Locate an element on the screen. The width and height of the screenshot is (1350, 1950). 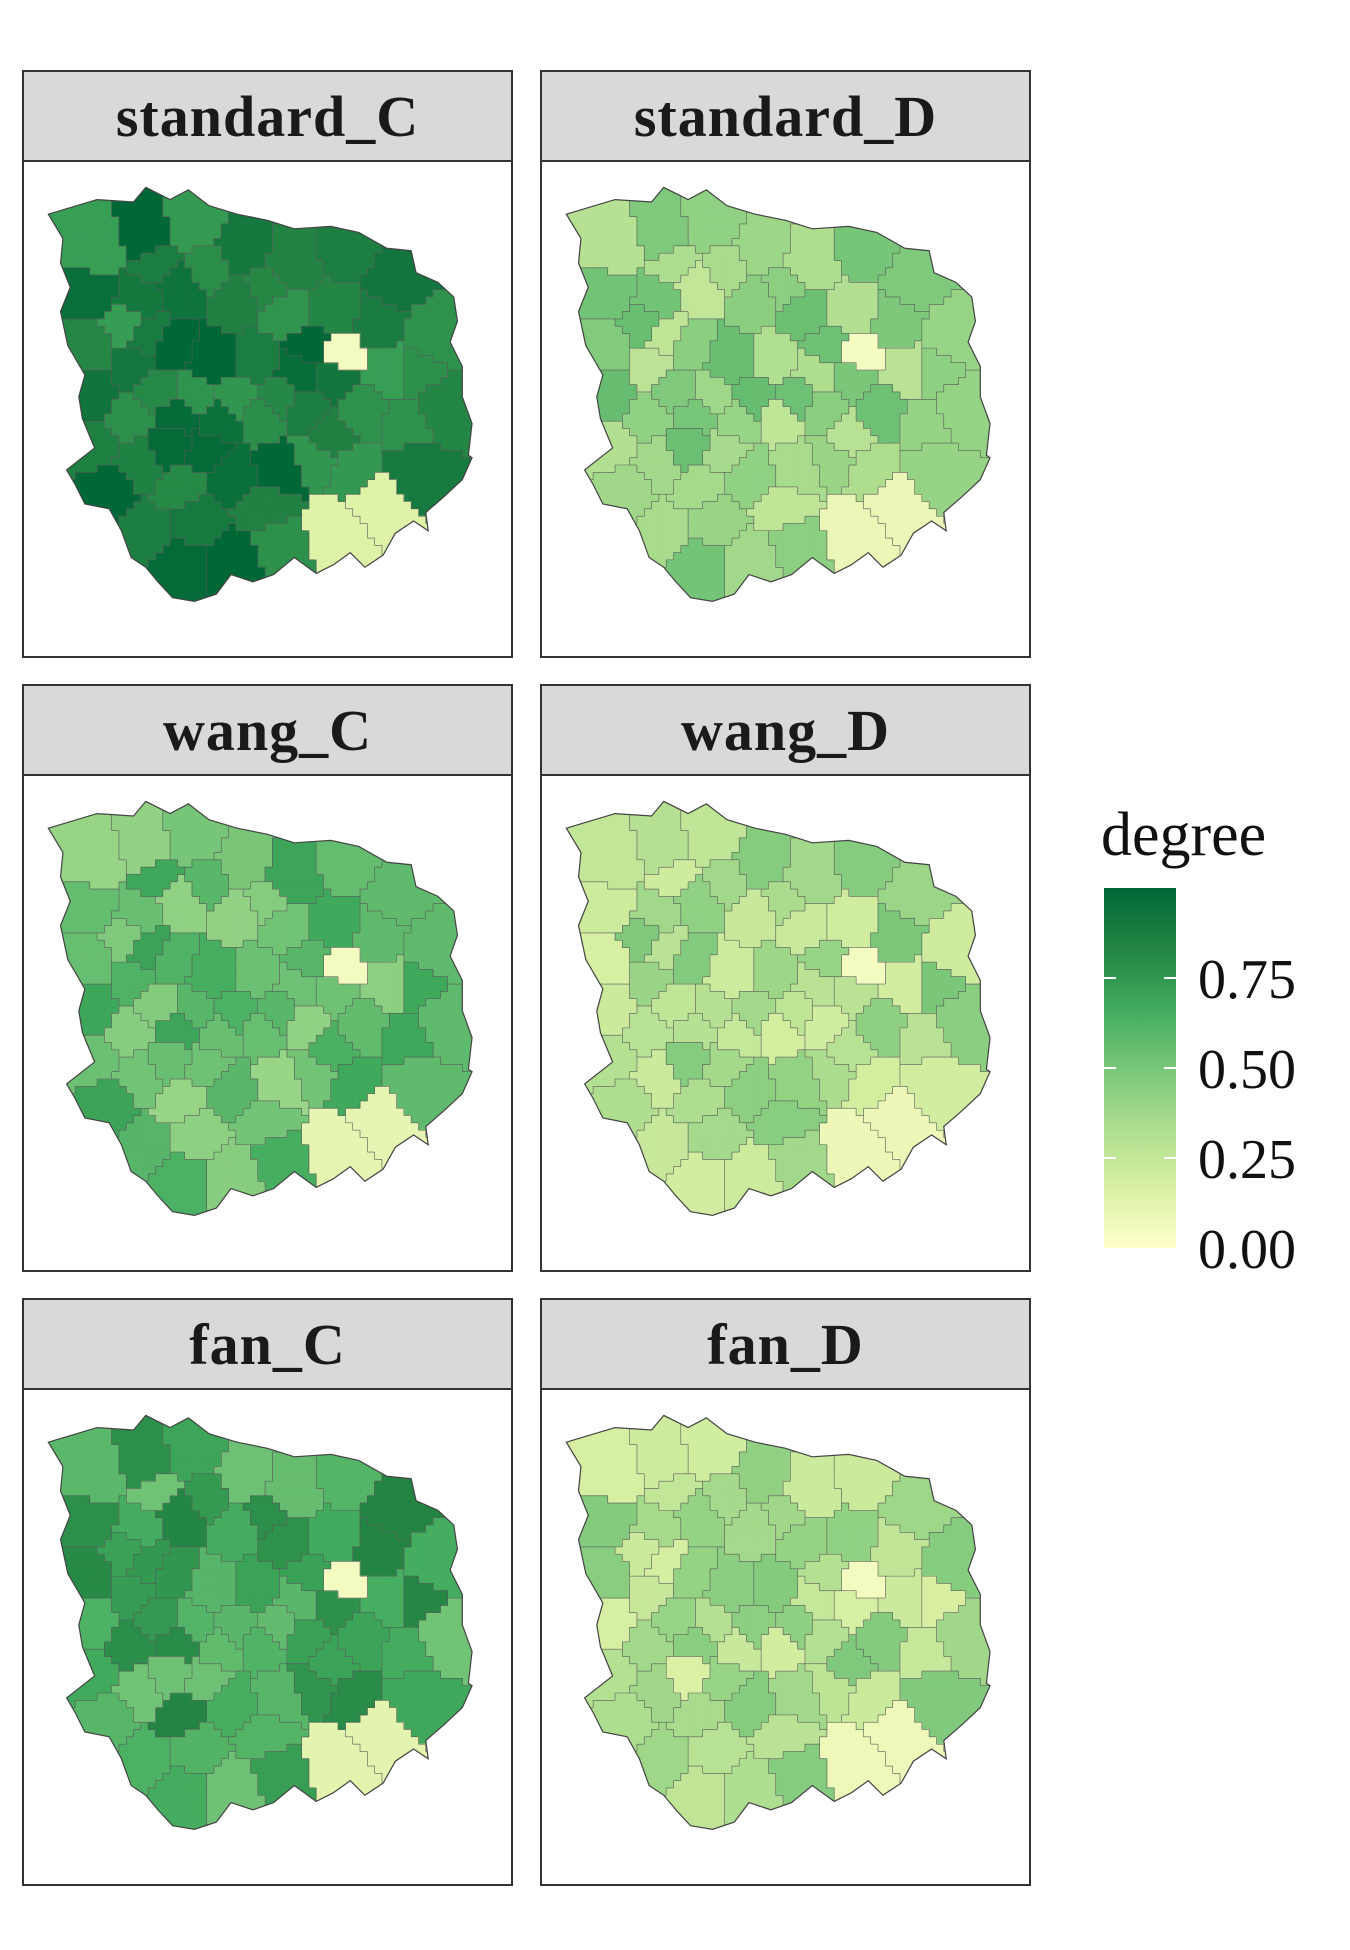
facet-strip: fan_C is located at coordinates (267, 1345).